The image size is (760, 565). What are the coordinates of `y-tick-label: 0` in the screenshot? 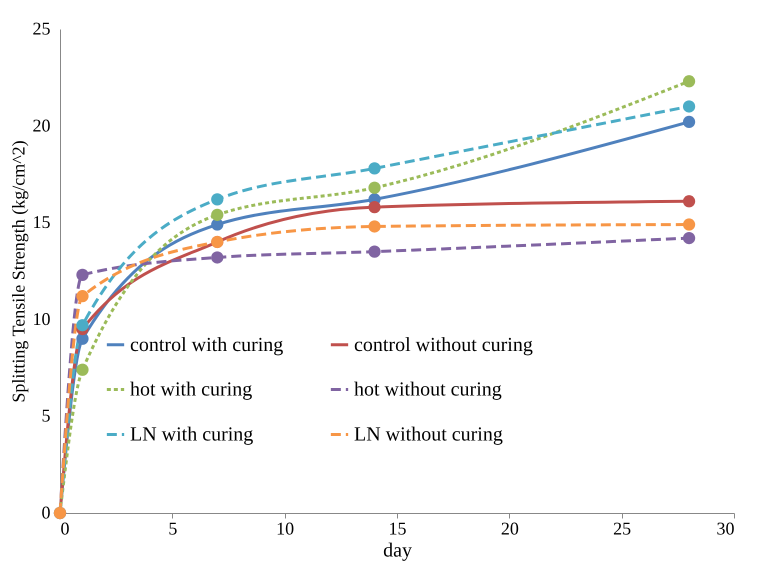 It's located at (46, 512).